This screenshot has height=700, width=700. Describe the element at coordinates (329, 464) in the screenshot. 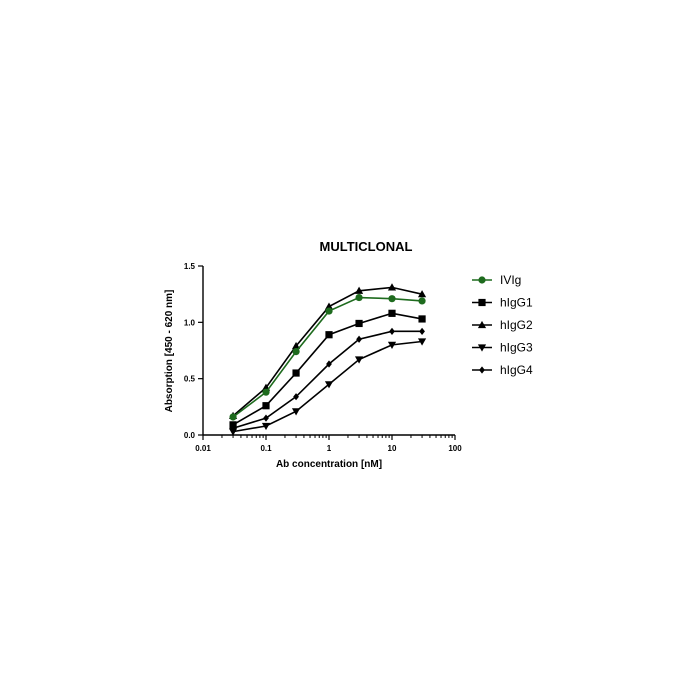

I see `x-axis-label: Ab concentration [nM]` at that location.